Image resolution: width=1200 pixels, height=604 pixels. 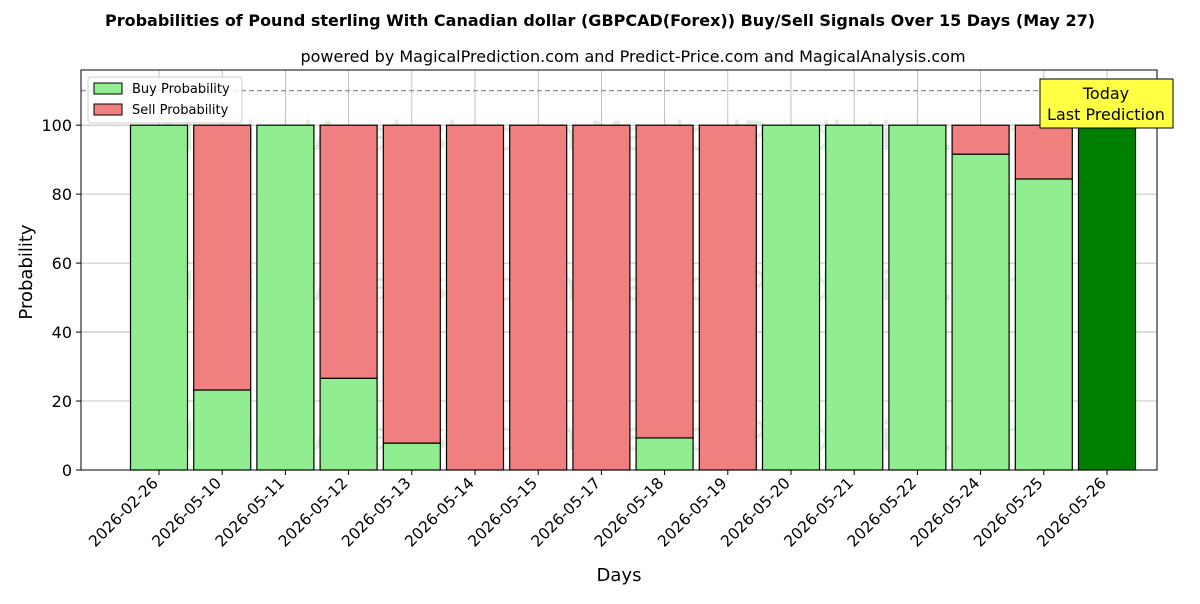 I want to click on y-axis-label: Probability, so click(x=26, y=271).